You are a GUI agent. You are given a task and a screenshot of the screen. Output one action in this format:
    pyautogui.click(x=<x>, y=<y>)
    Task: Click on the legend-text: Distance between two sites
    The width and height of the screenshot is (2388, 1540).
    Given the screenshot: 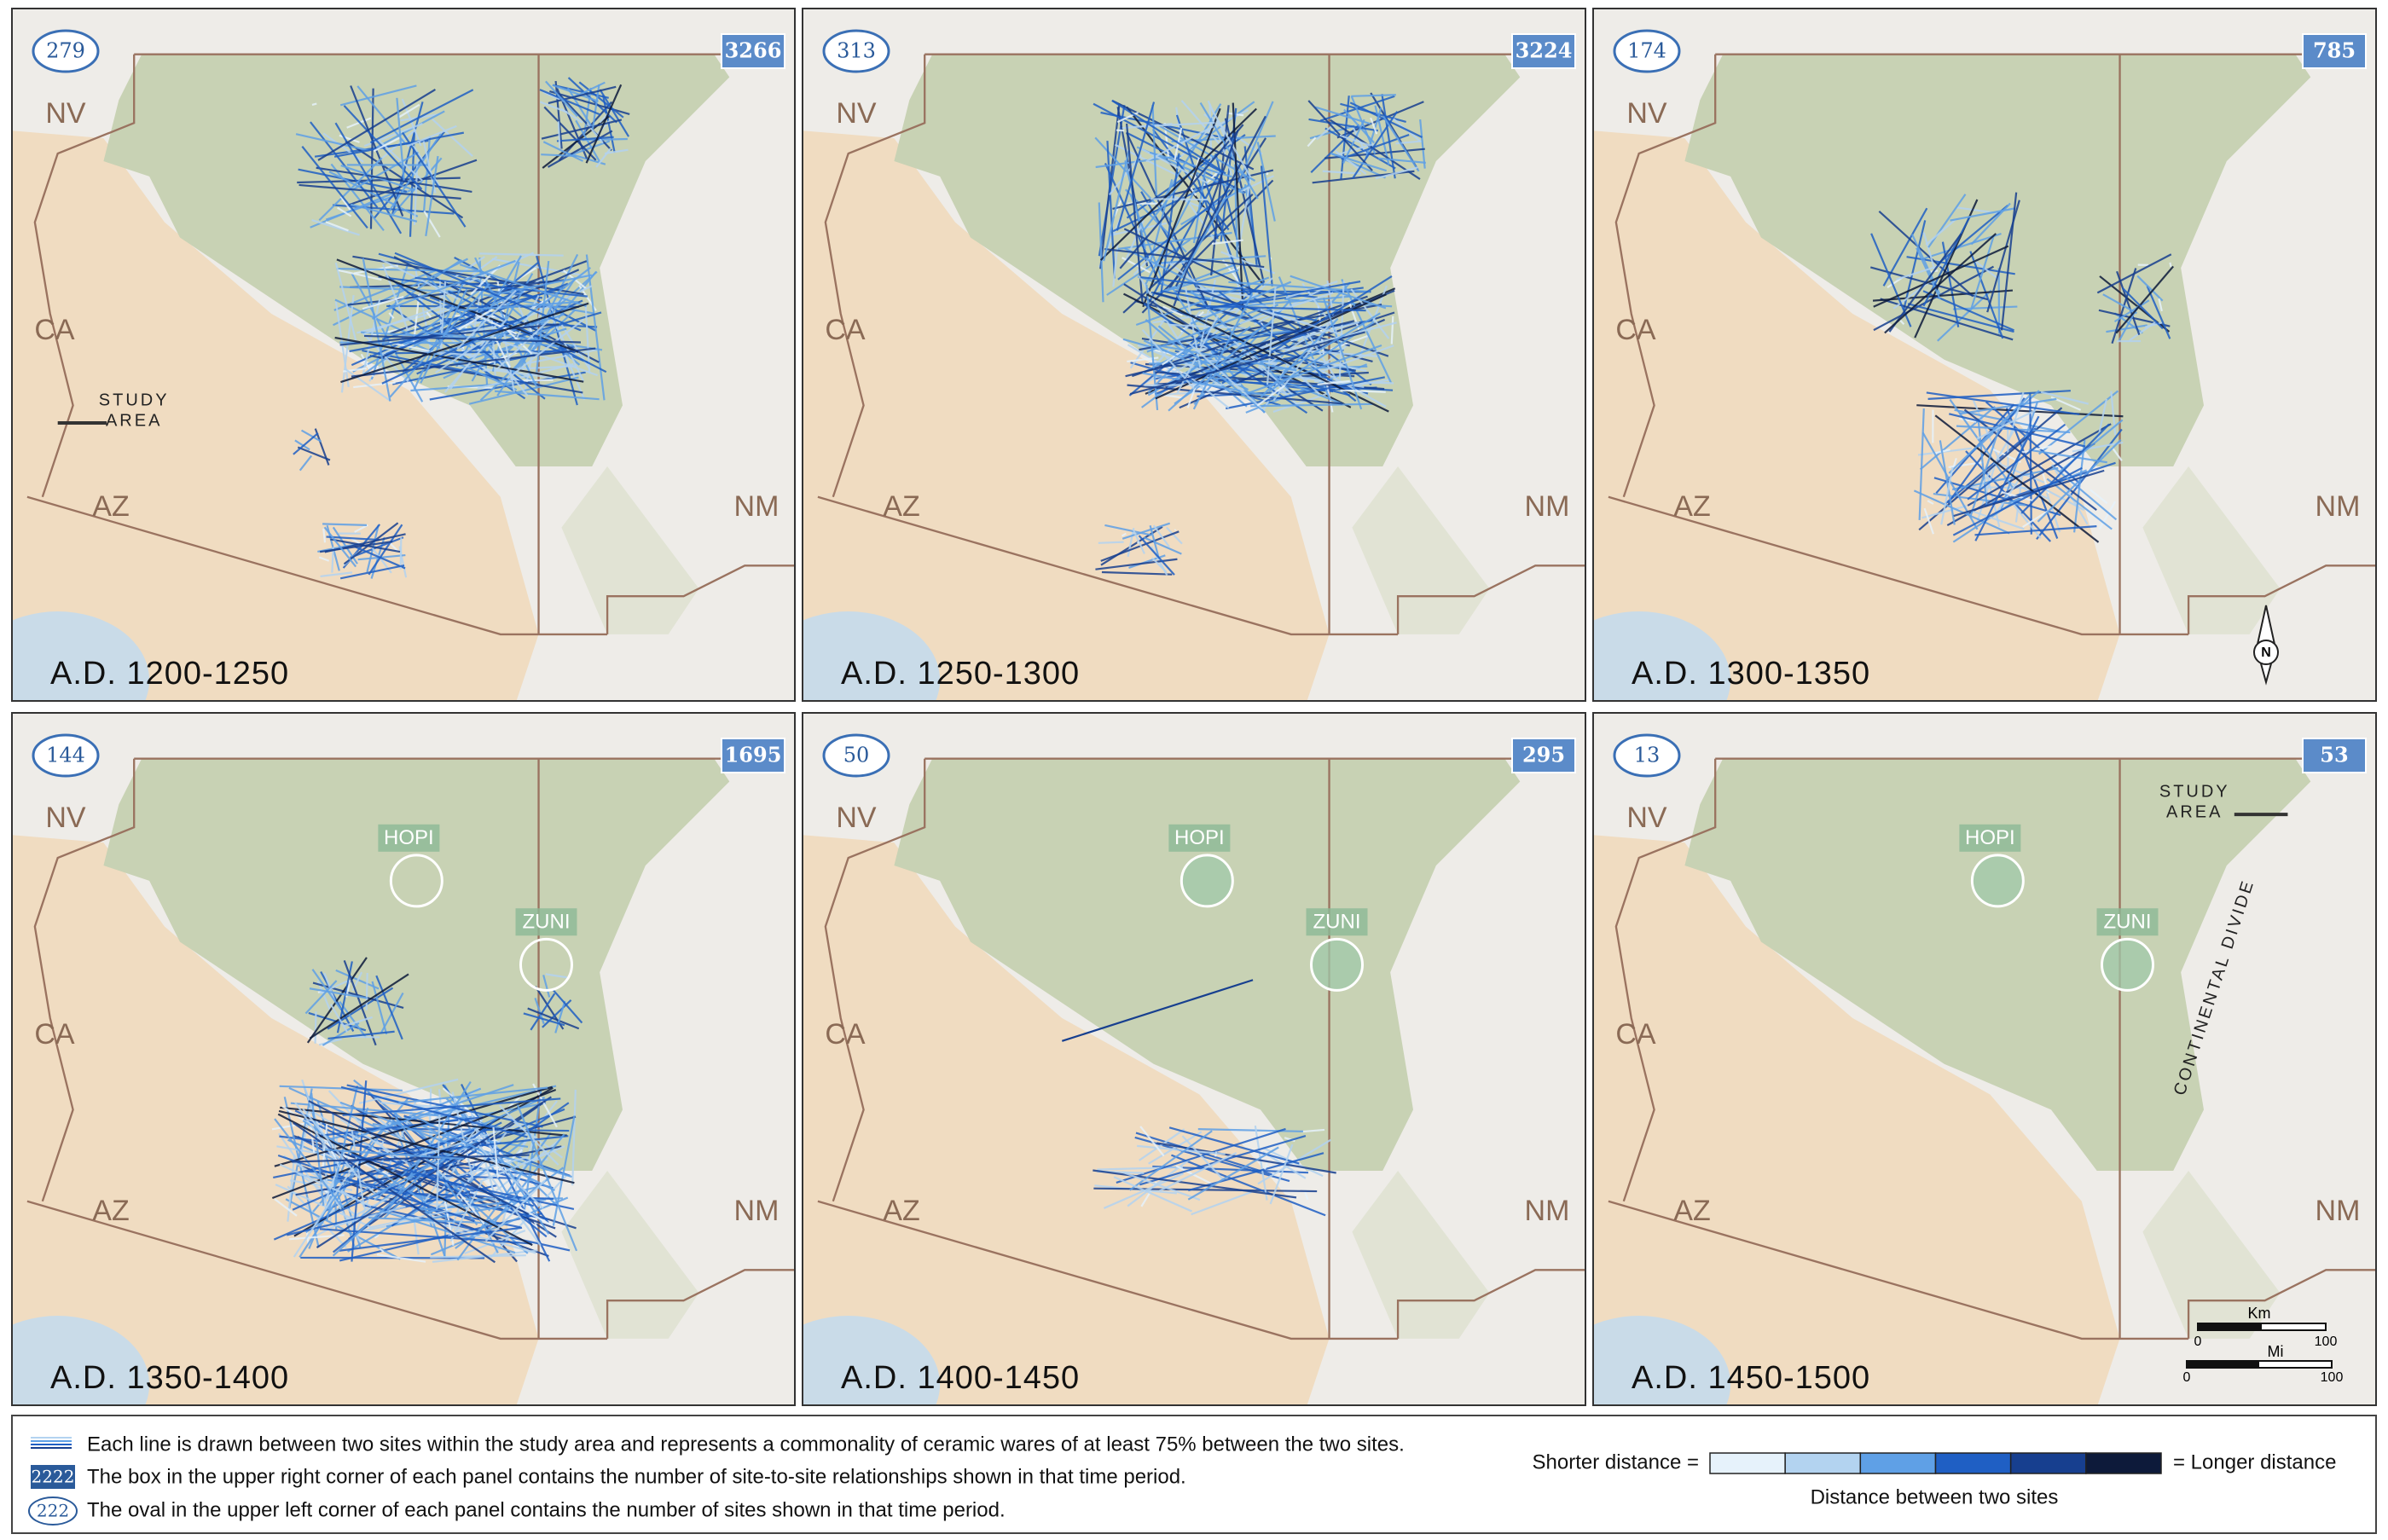 What is the action you would take?
    pyautogui.click(x=1935, y=1496)
    